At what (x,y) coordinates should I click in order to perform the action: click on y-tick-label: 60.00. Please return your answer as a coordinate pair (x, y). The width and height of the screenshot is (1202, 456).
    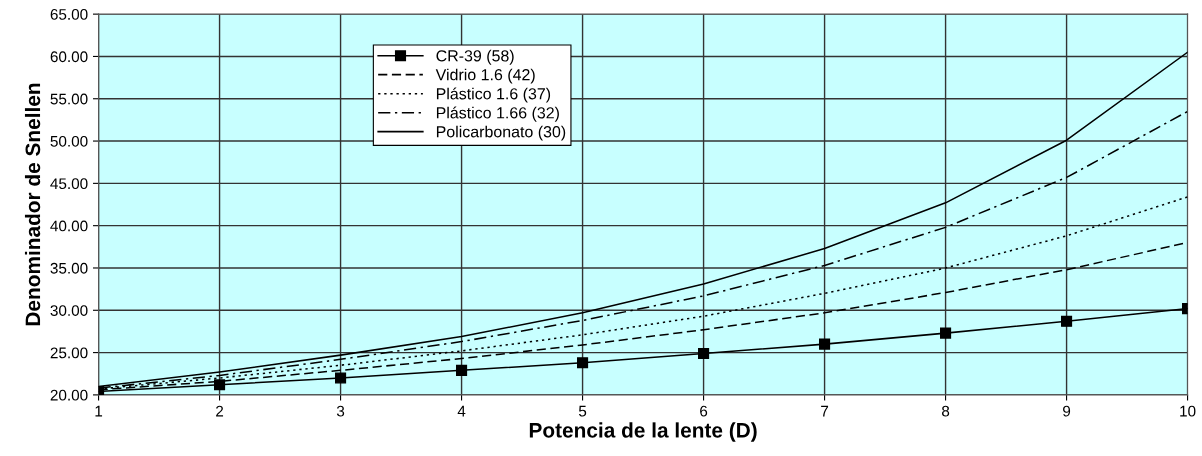
    Looking at the image, I should click on (69, 57).